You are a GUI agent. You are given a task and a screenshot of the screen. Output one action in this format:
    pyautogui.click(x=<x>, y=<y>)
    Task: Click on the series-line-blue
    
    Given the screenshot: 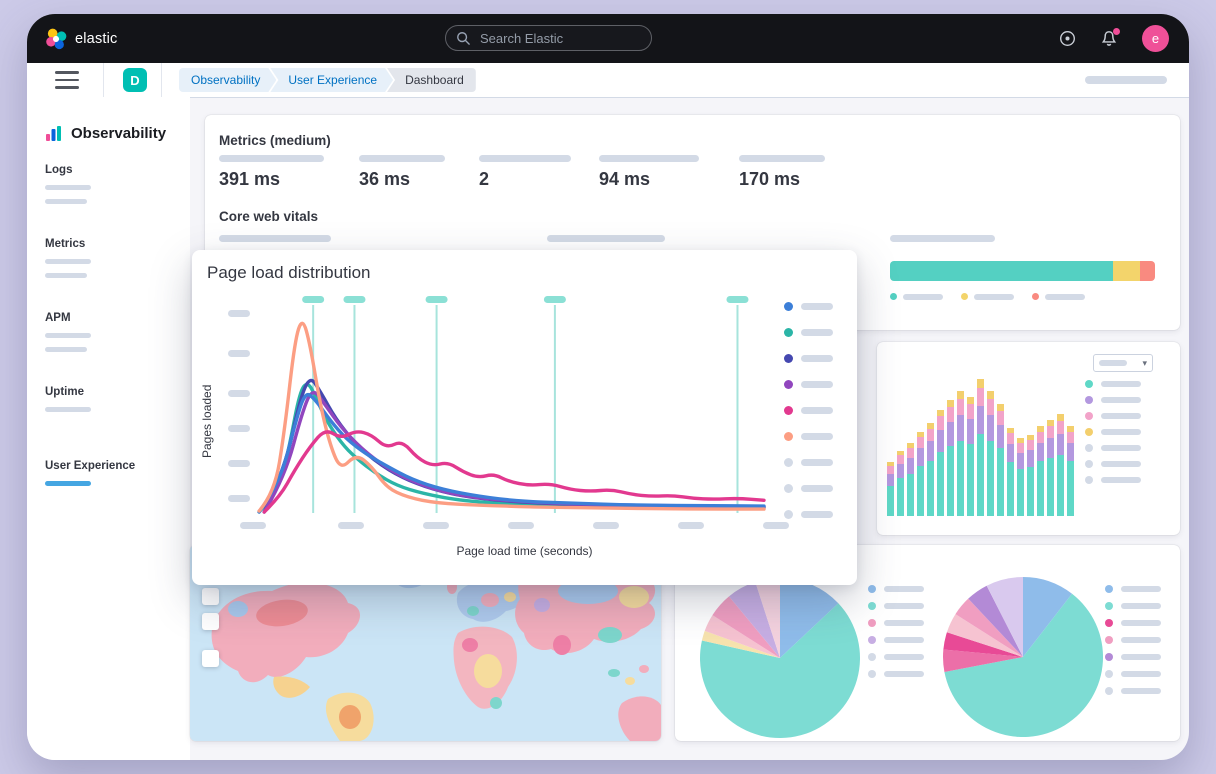 What is the action you would take?
    pyautogui.click(x=511, y=453)
    